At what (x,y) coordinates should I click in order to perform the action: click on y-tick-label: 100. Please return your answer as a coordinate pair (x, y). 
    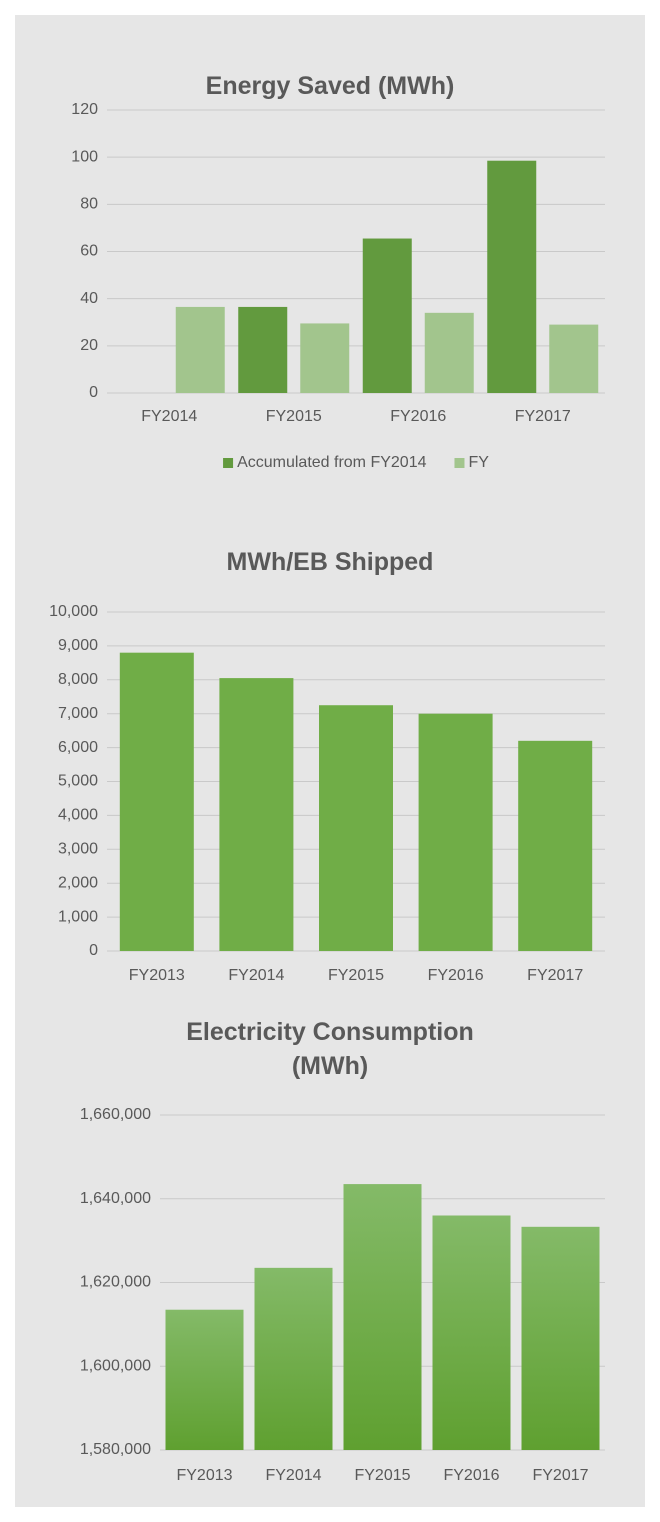
    Looking at the image, I should click on (84, 156).